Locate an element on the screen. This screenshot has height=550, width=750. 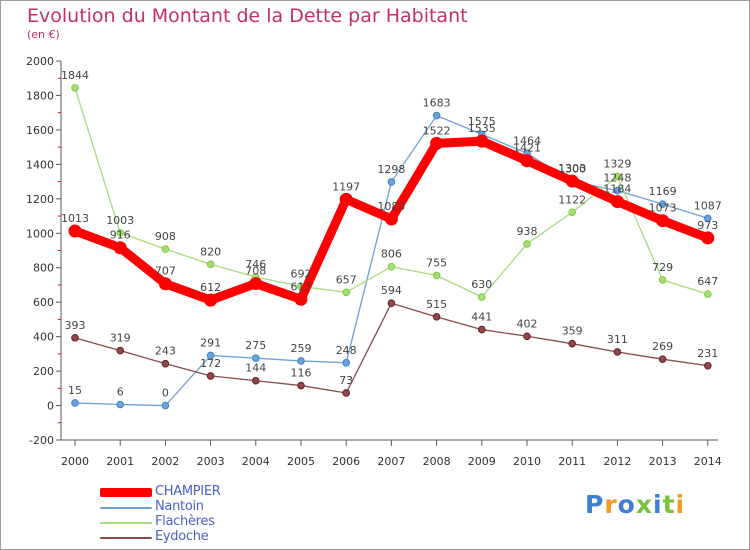
data-label: 617 is located at coordinates (301, 286).